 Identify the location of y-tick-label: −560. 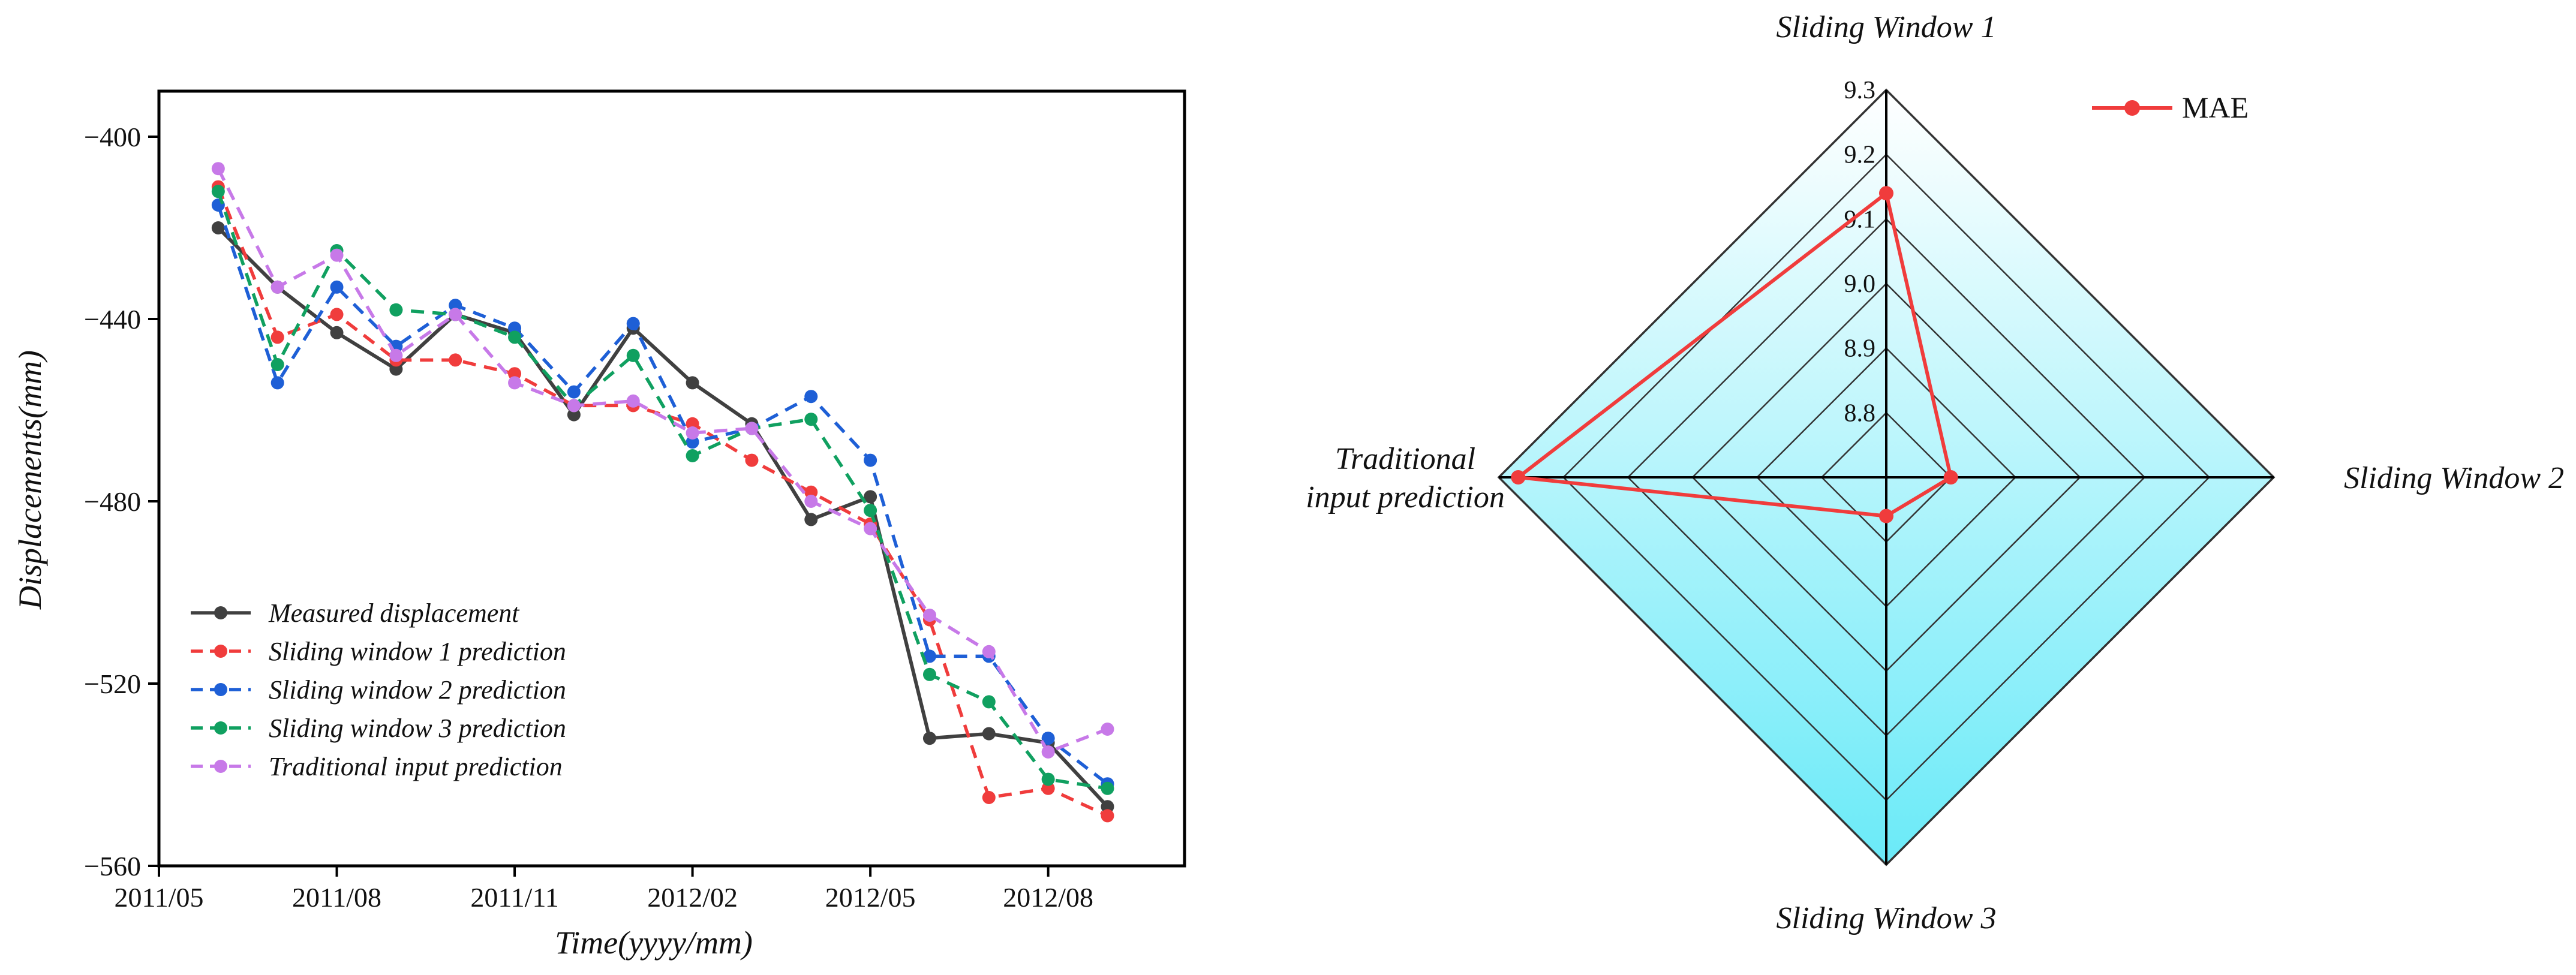
(113, 866).